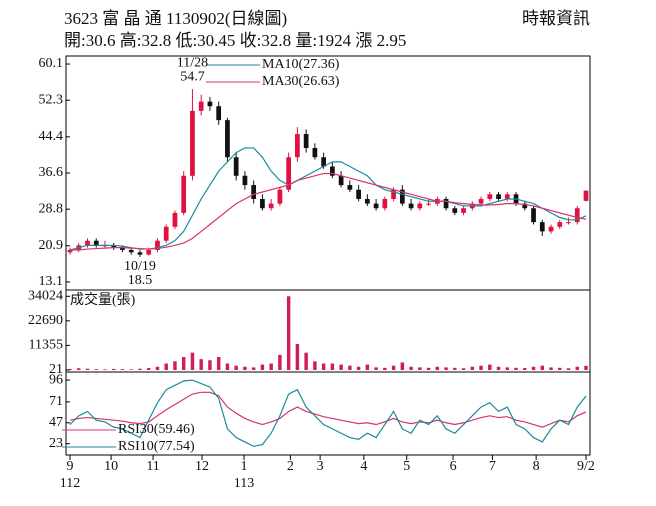  I want to click on x-tick-label: 7, so click(492, 466).